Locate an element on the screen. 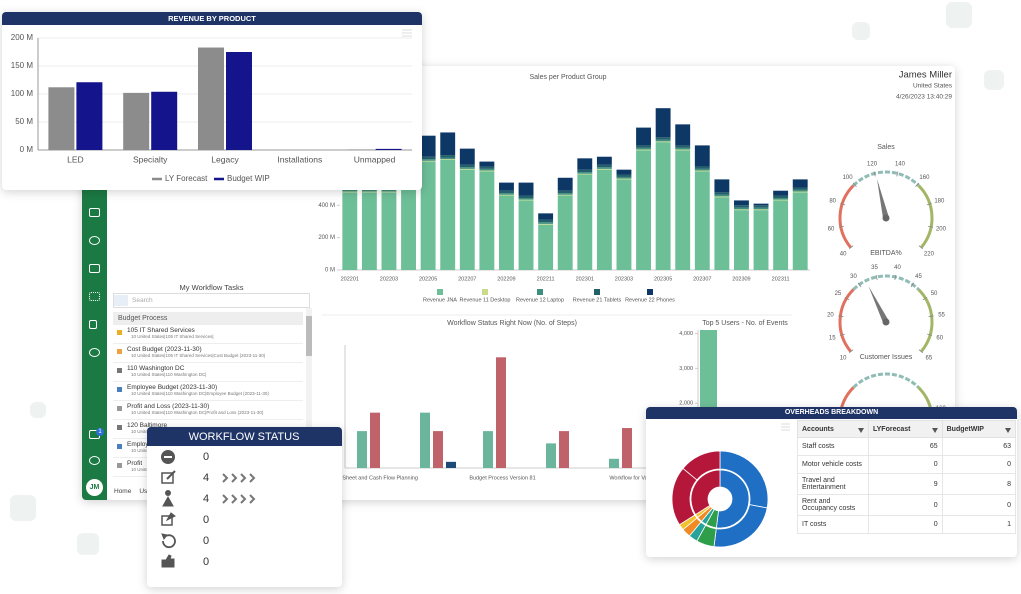  cell: 8 is located at coordinates (979, 484).